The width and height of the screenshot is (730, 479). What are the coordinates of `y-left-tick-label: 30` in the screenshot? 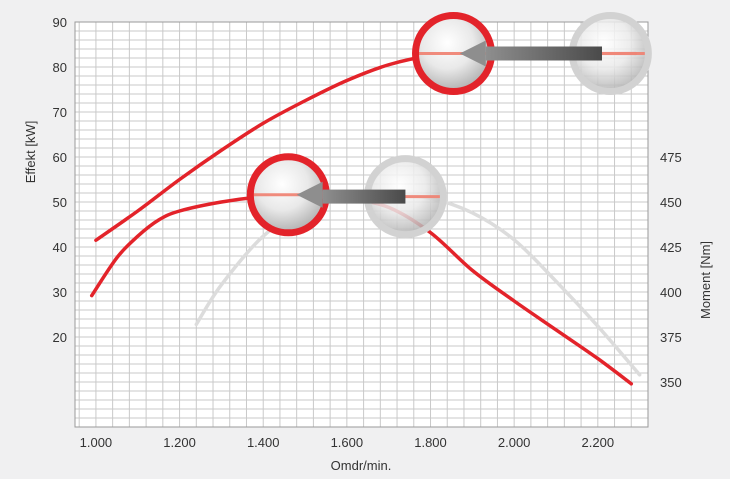 It's located at (60, 292).